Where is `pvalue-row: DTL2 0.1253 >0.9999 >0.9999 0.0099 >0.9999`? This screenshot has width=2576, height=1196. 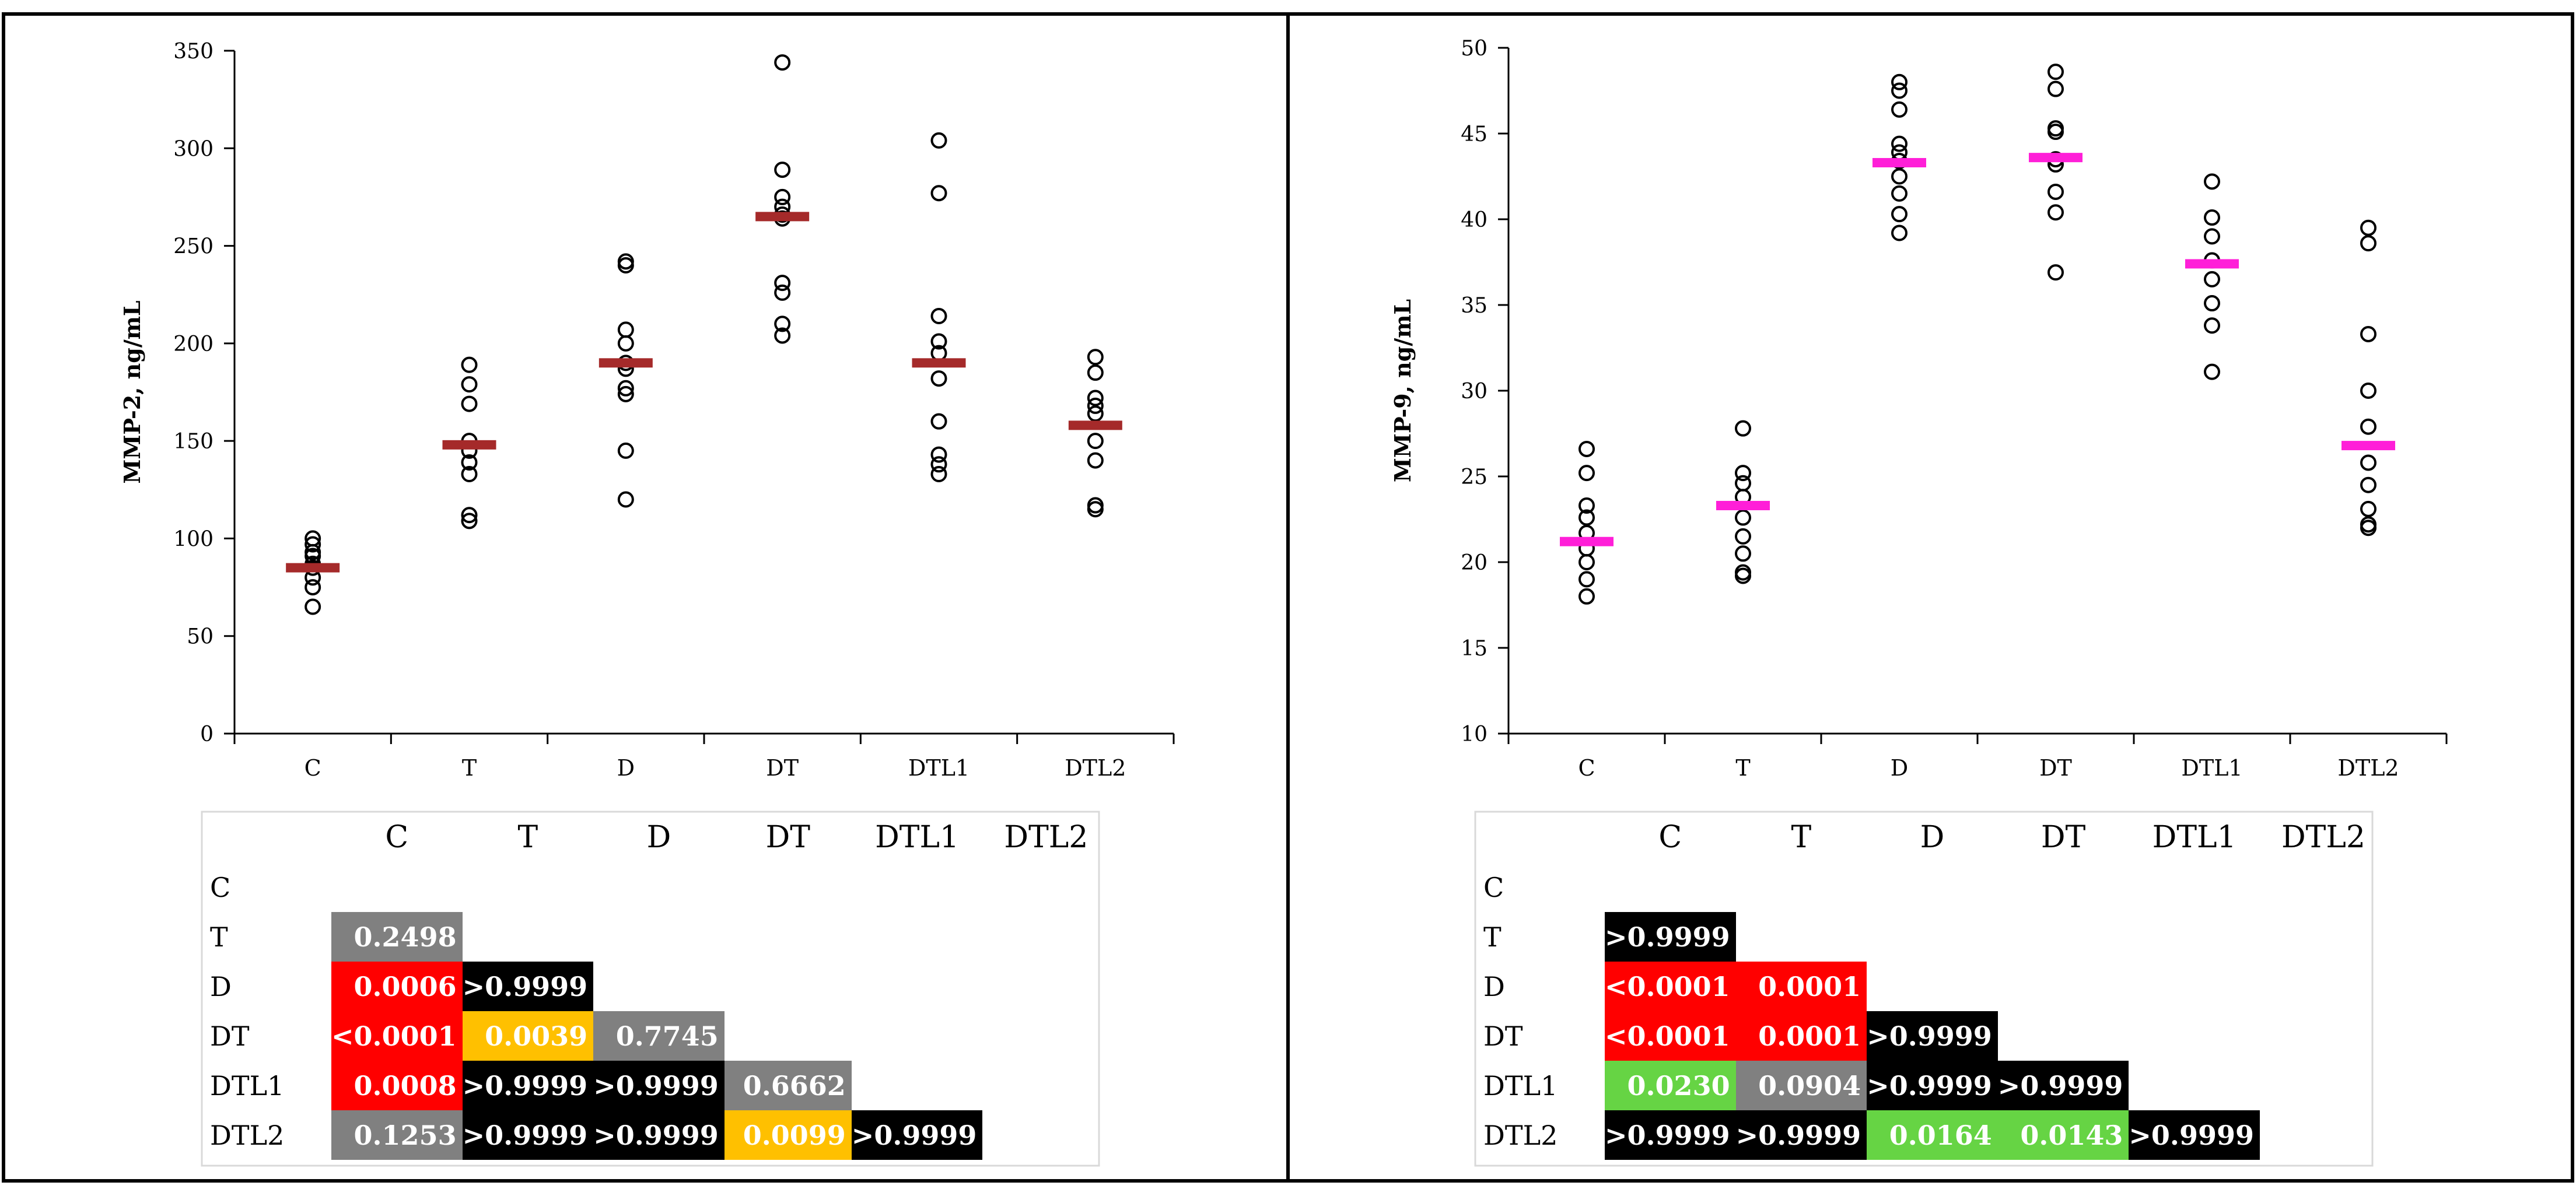 pvalue-row: DTL2 0.1253 >0.9999 >0.9999 0.0099 >0.9999 is located at coordinates (657, 1135).